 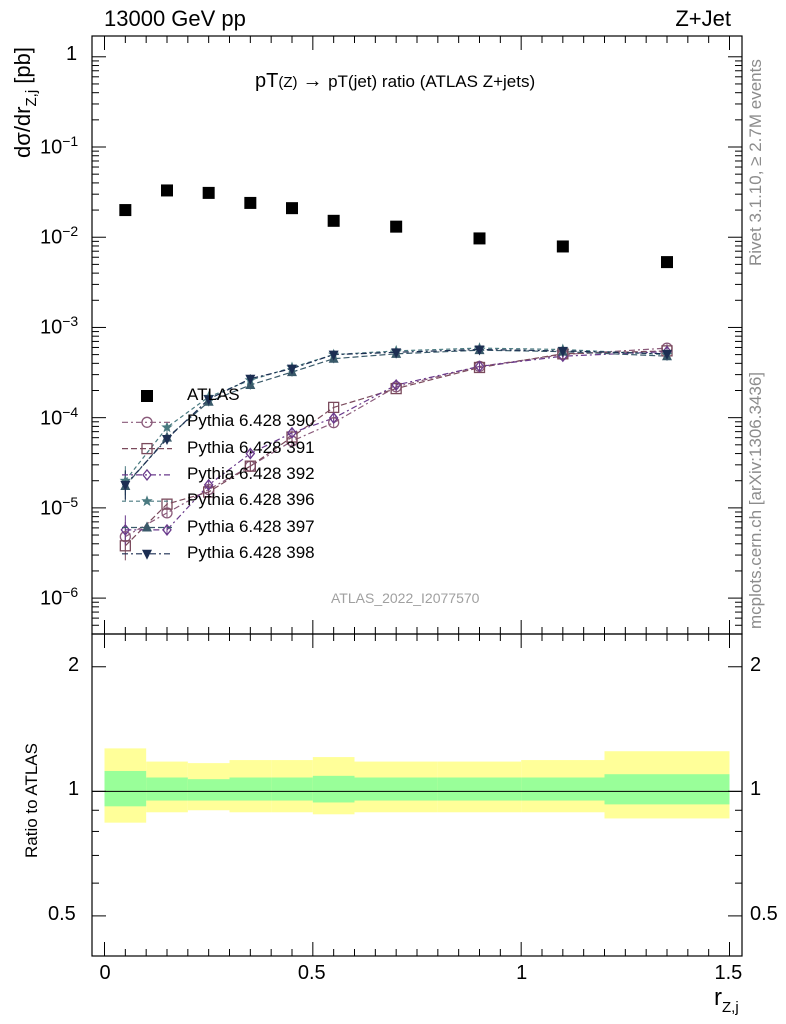 I want to click on title-arrow: →, so click(x=312, y=81).